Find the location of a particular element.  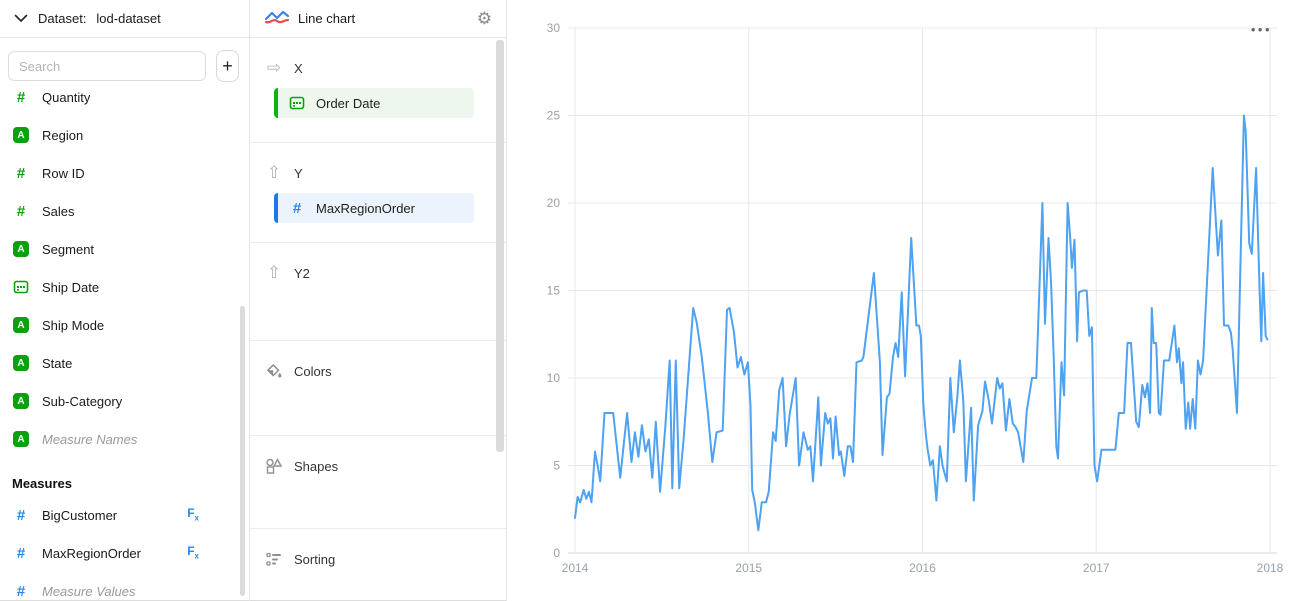

section-label: Colors is located at coordinates (313, 371).